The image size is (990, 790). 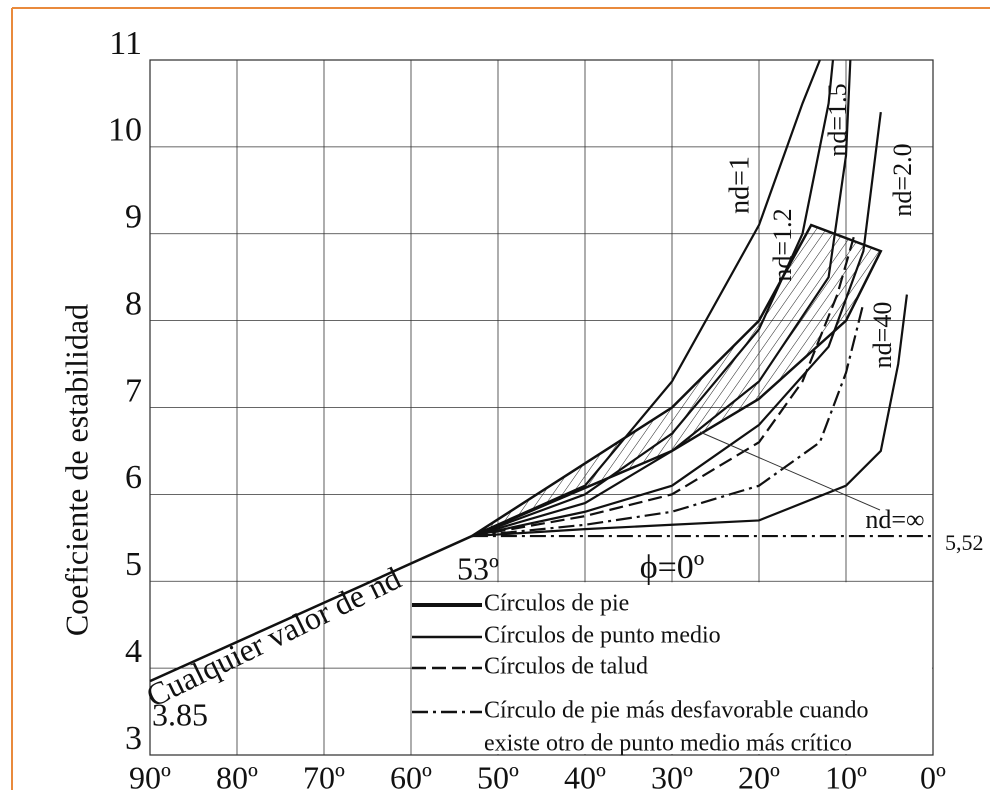 I want to click on y-tick-label: 5, so click(x=133, y=564).